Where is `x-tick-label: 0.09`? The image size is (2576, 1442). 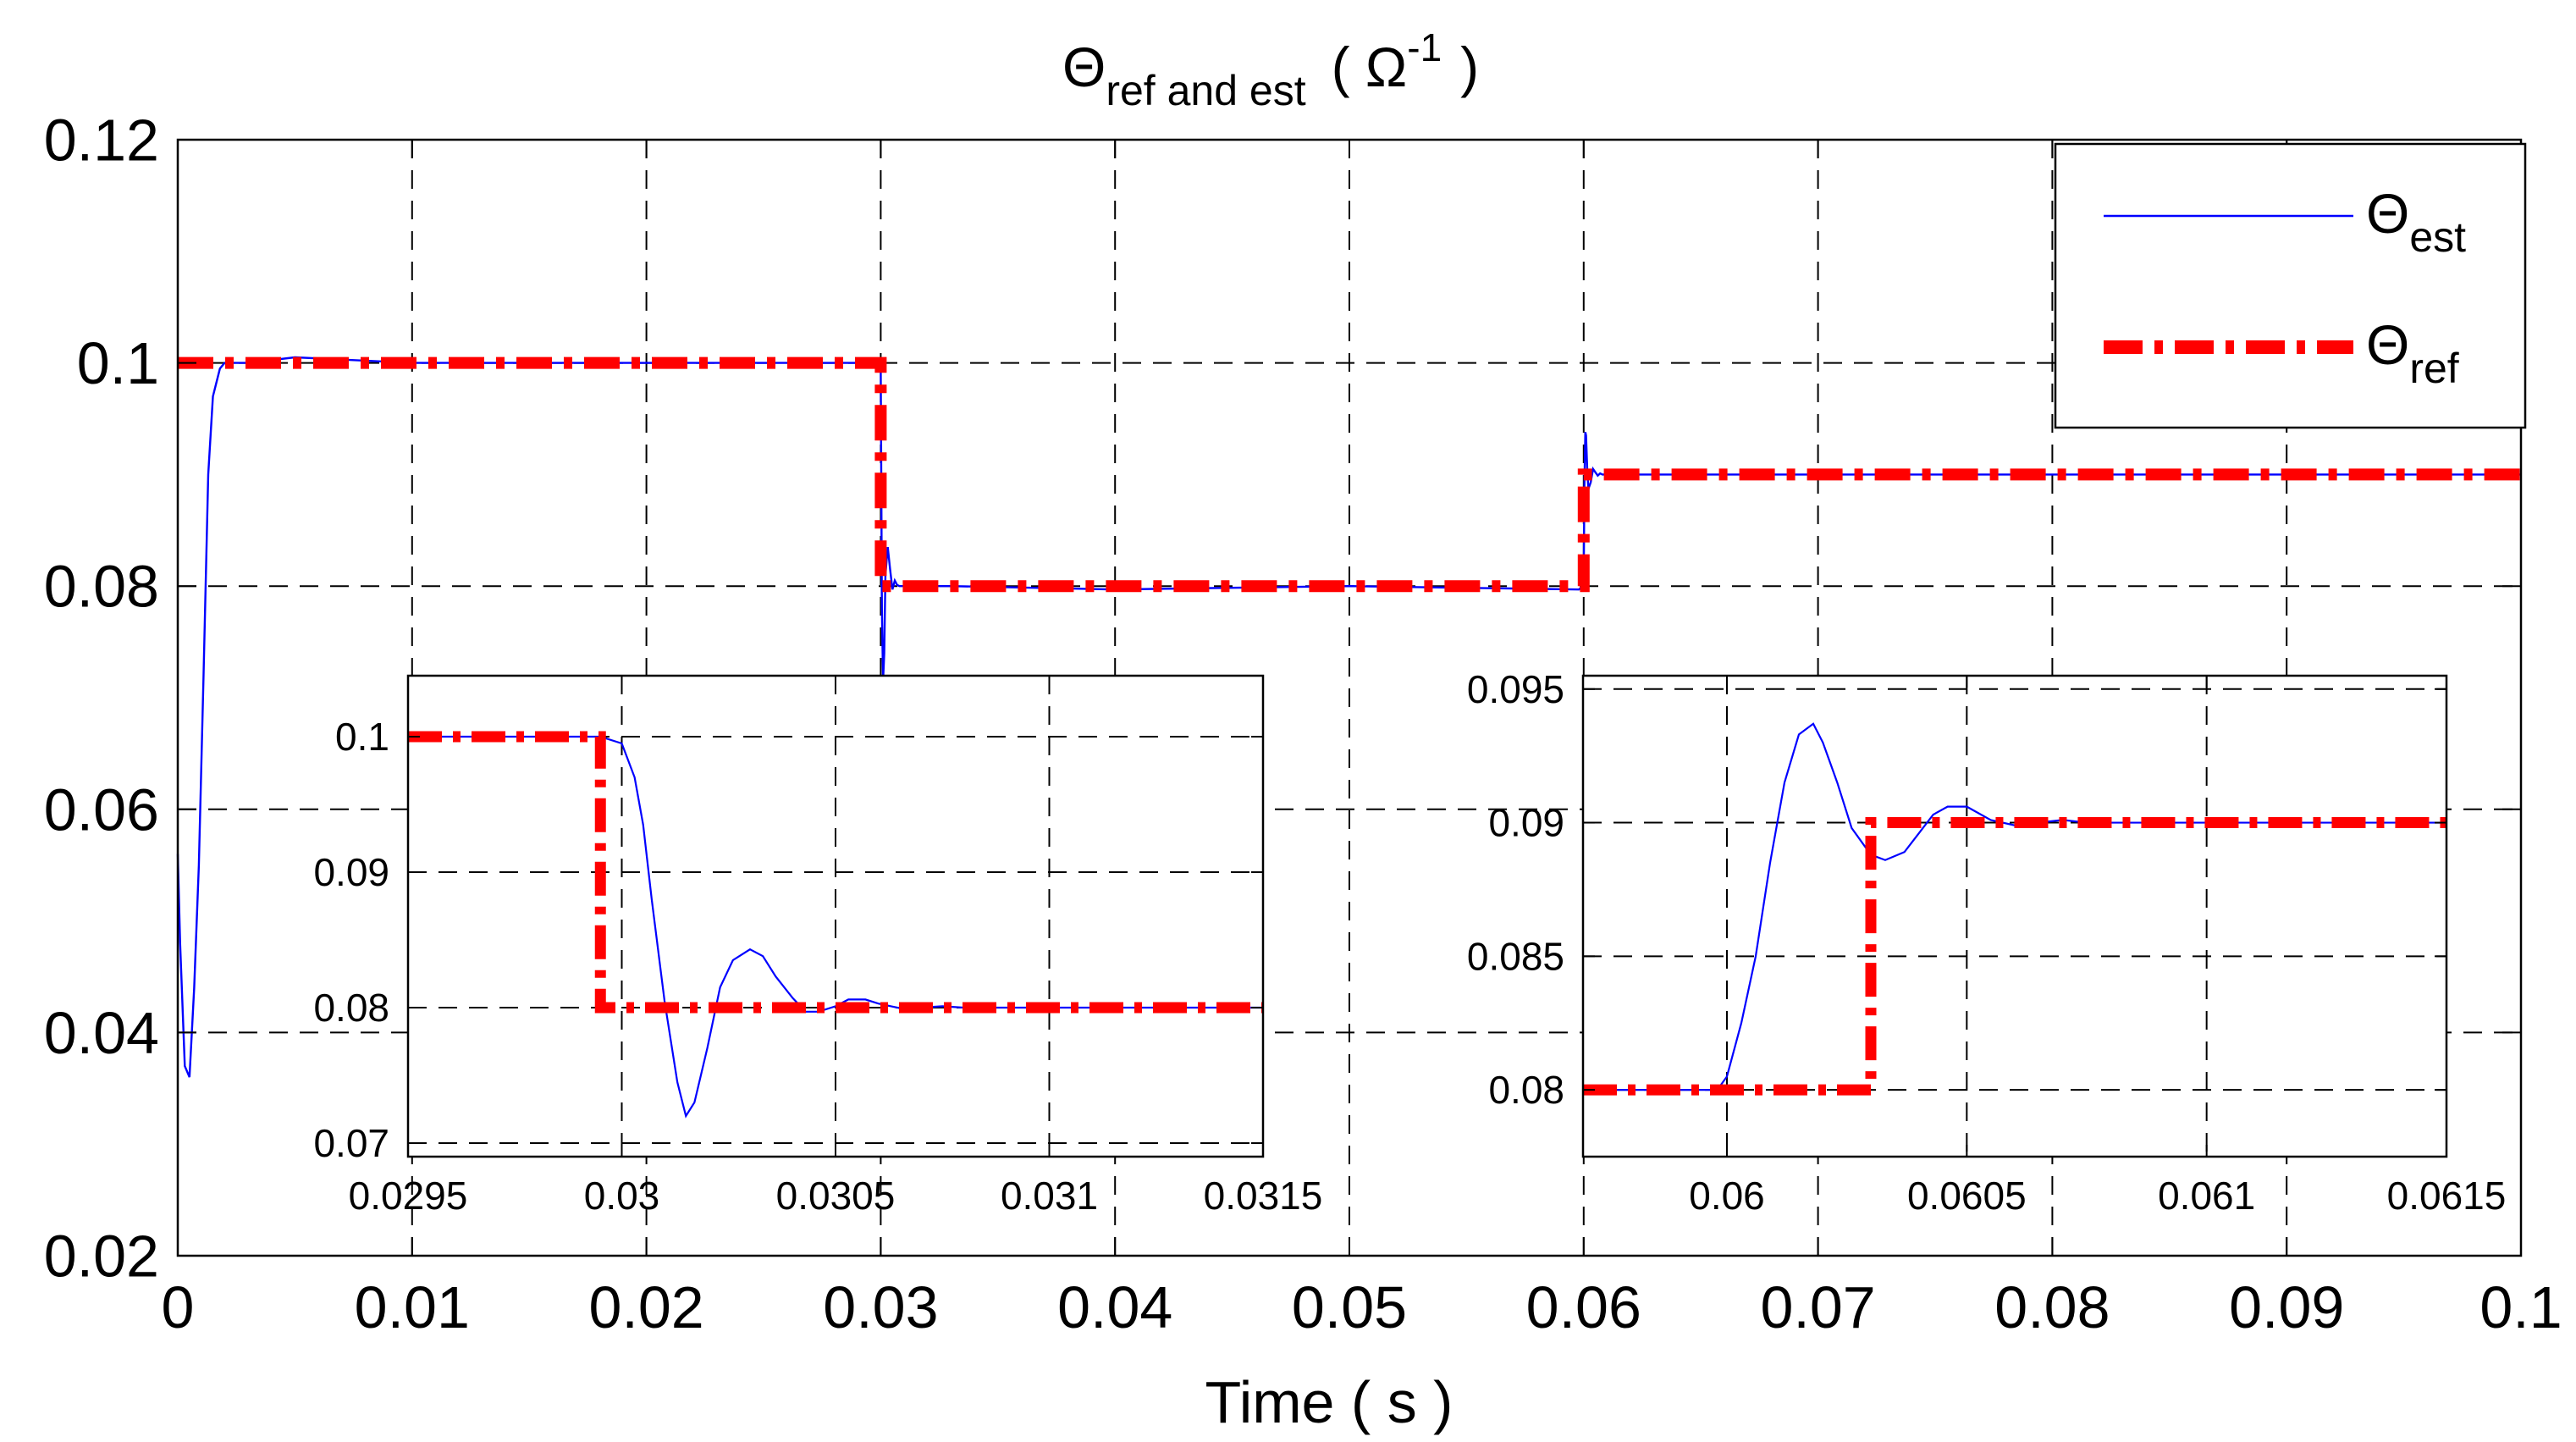 x-tick-label: 0.09 is located at coordinates (2287, 1307).